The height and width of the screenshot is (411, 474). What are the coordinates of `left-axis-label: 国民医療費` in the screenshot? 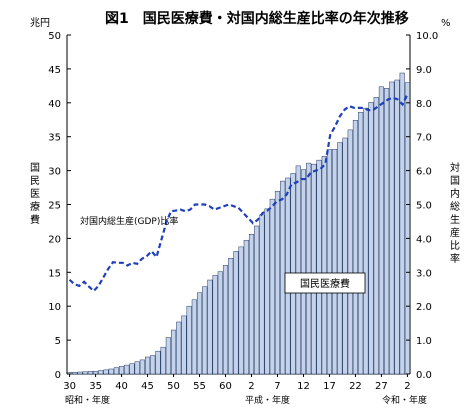 It's located at (35, 194).